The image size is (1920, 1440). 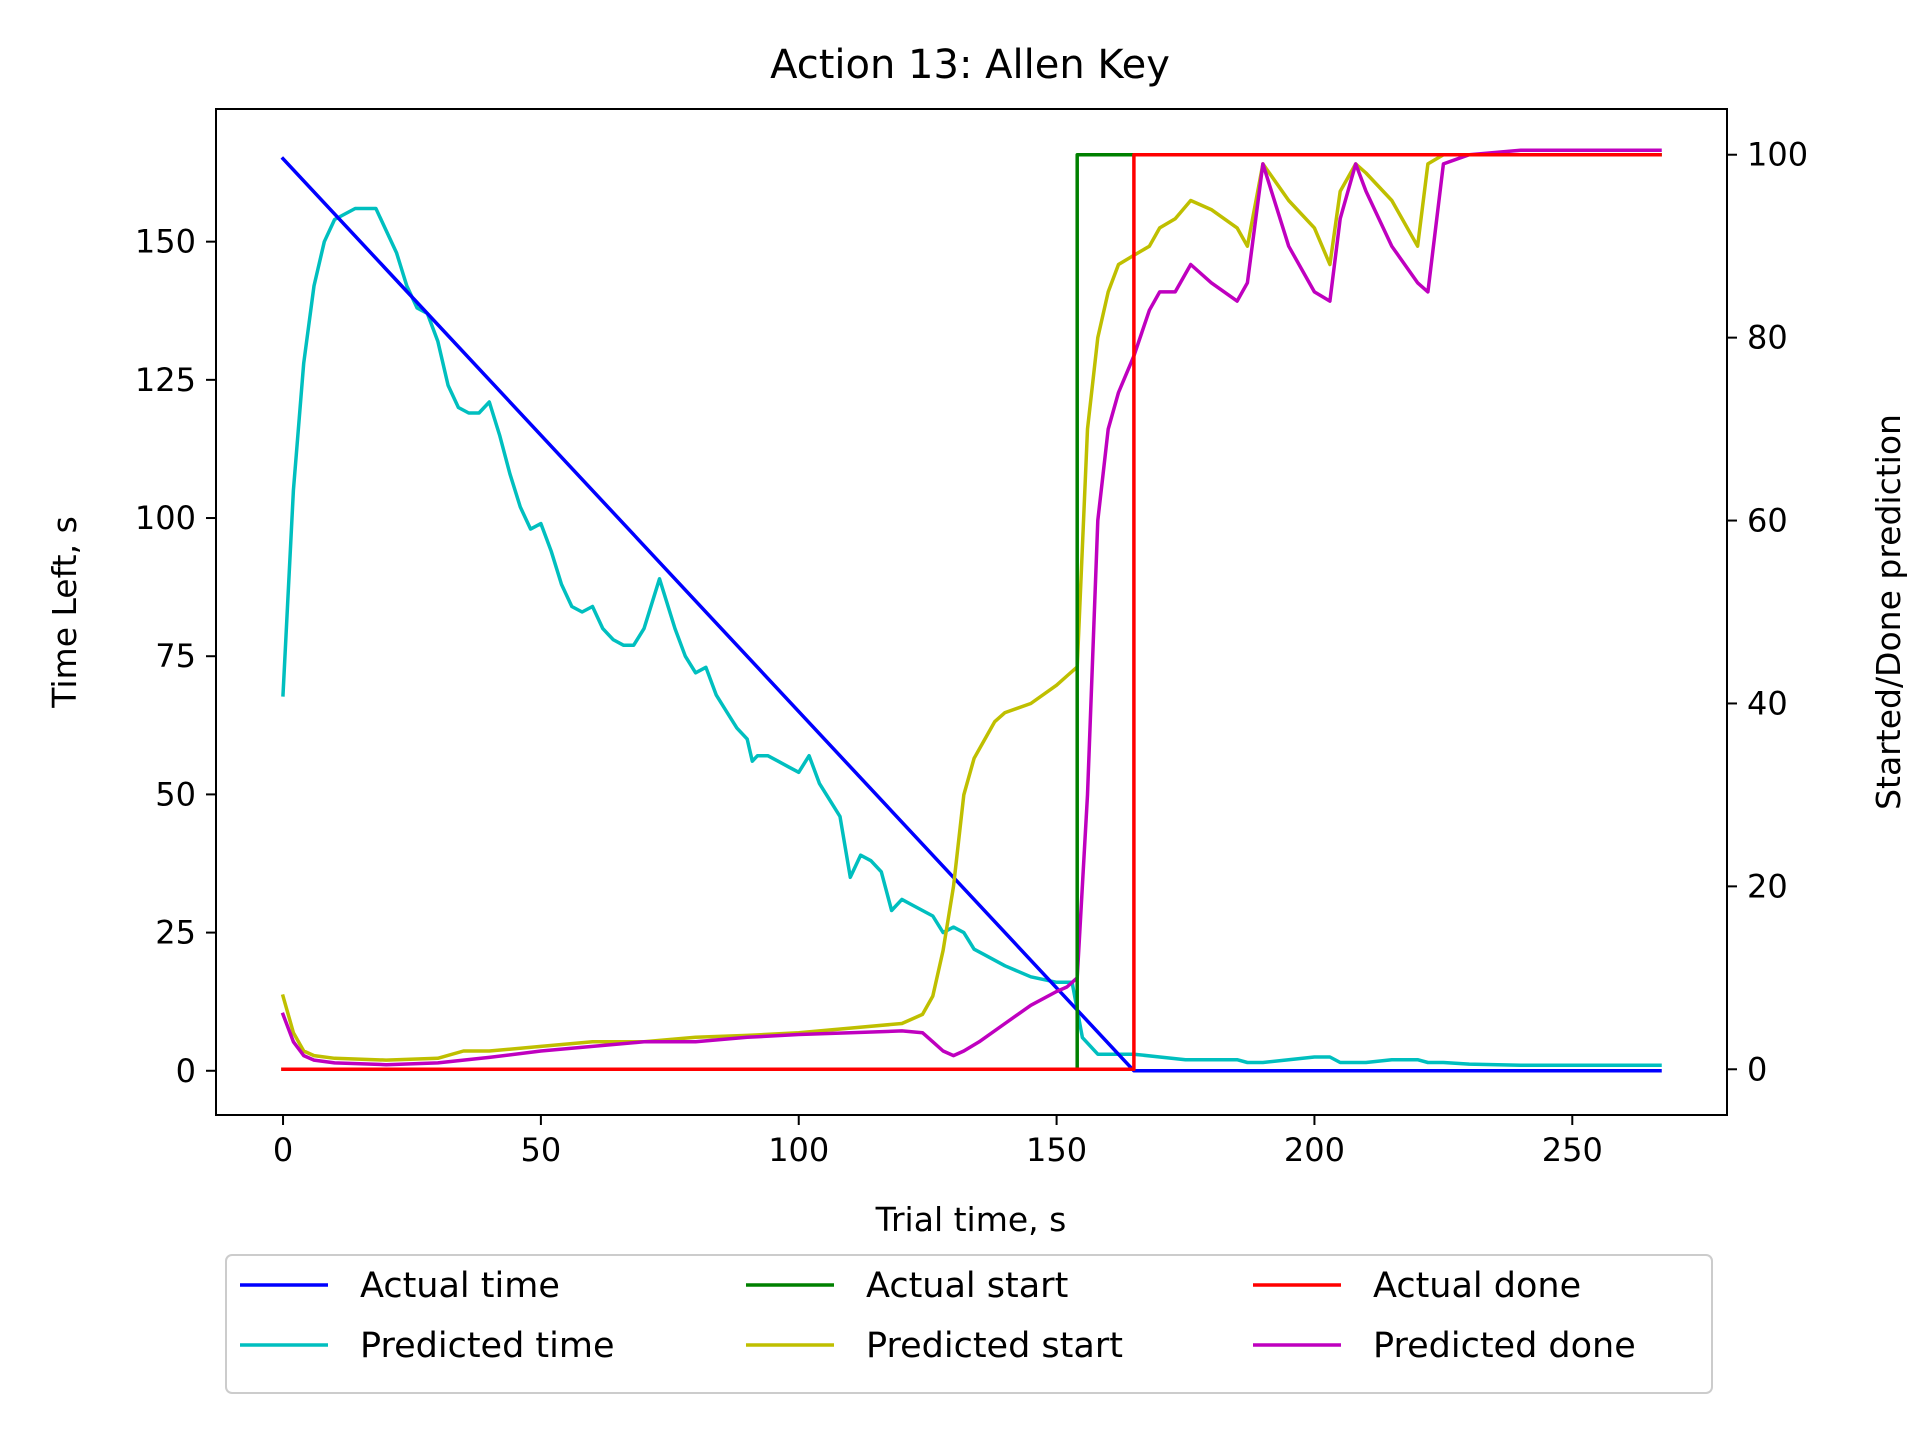 I want to click on legend-label-actual-done: Actual done, so click(x=1477, y=1286).